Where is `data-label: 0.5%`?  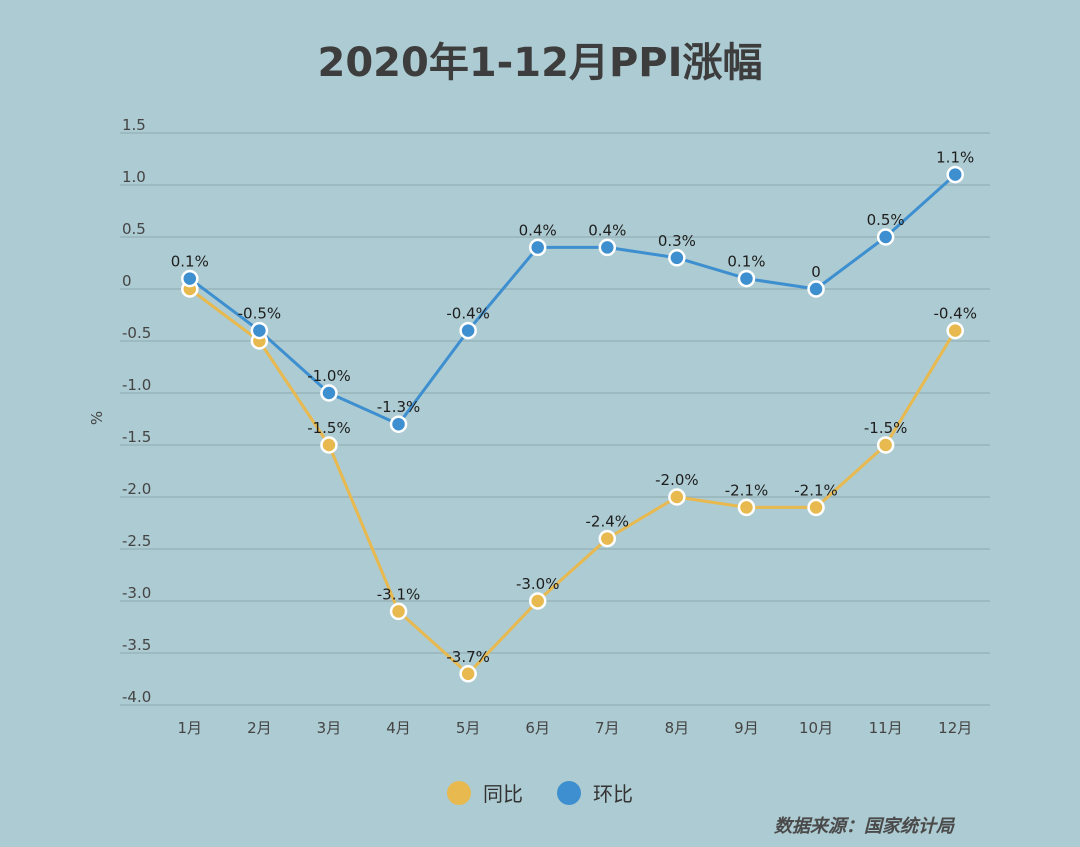
data-label: 0.5% is located at coordinates (886, 220).